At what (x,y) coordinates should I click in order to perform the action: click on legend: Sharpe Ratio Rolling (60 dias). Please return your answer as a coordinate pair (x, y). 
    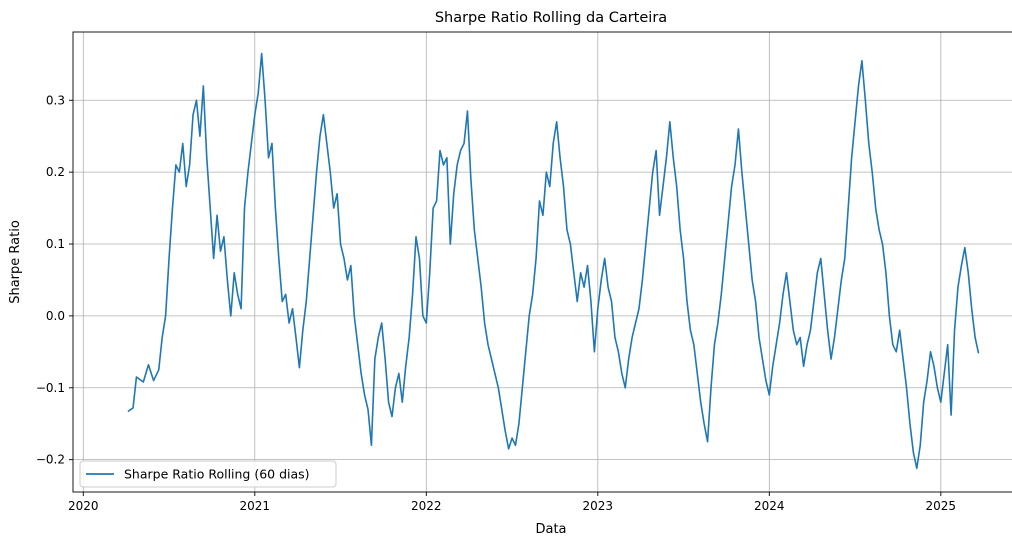
    Looking at the image, I should click on (208, 474).